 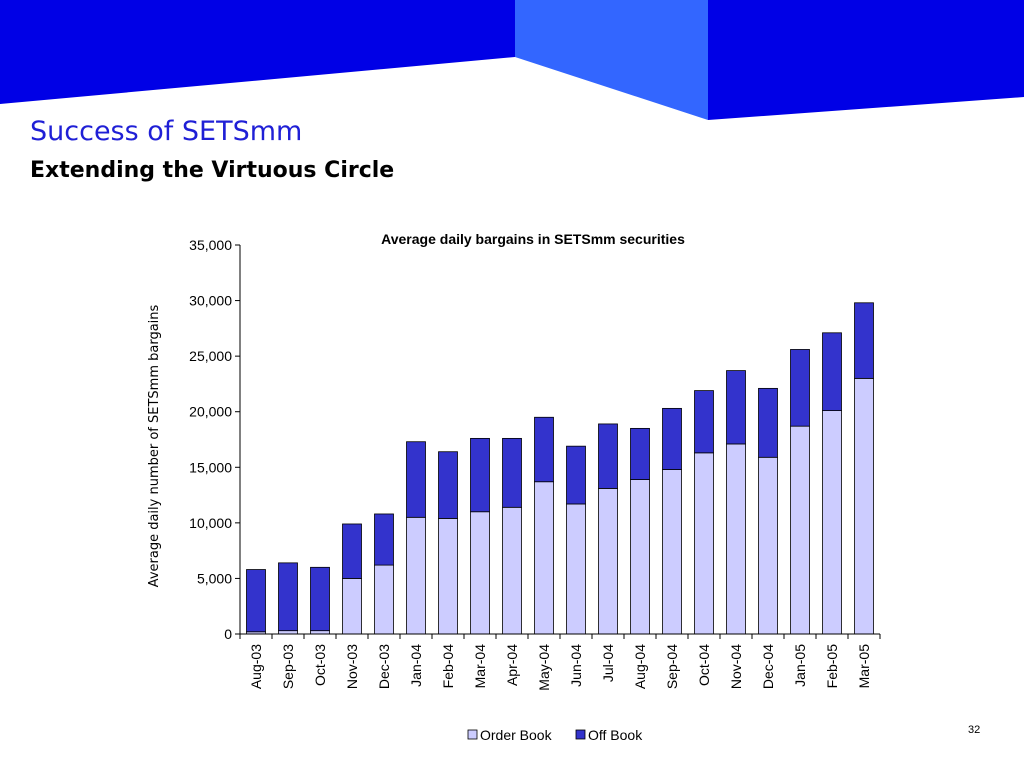 I want to click on x-tick-label: Sep-03, so click(x=288, y=666).